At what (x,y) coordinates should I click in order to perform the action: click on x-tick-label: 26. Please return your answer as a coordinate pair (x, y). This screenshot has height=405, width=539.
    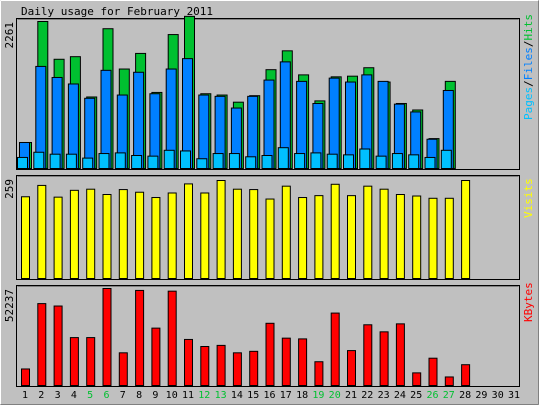
    Looking at the image, I should click on (432, 395).